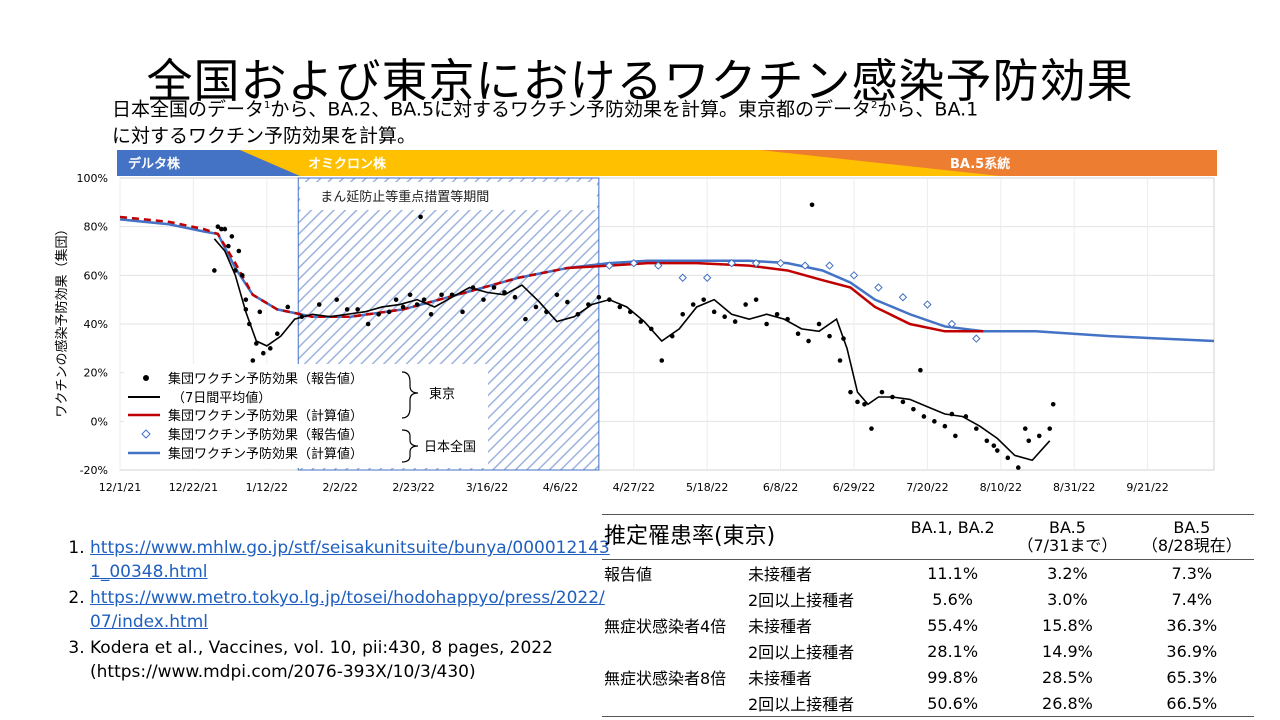 This screenshot has width=1280, height=720. Describe the element at coordinates (634, 487) in the screenshot. I see `x-tick-label: 4/27/22` at that location.